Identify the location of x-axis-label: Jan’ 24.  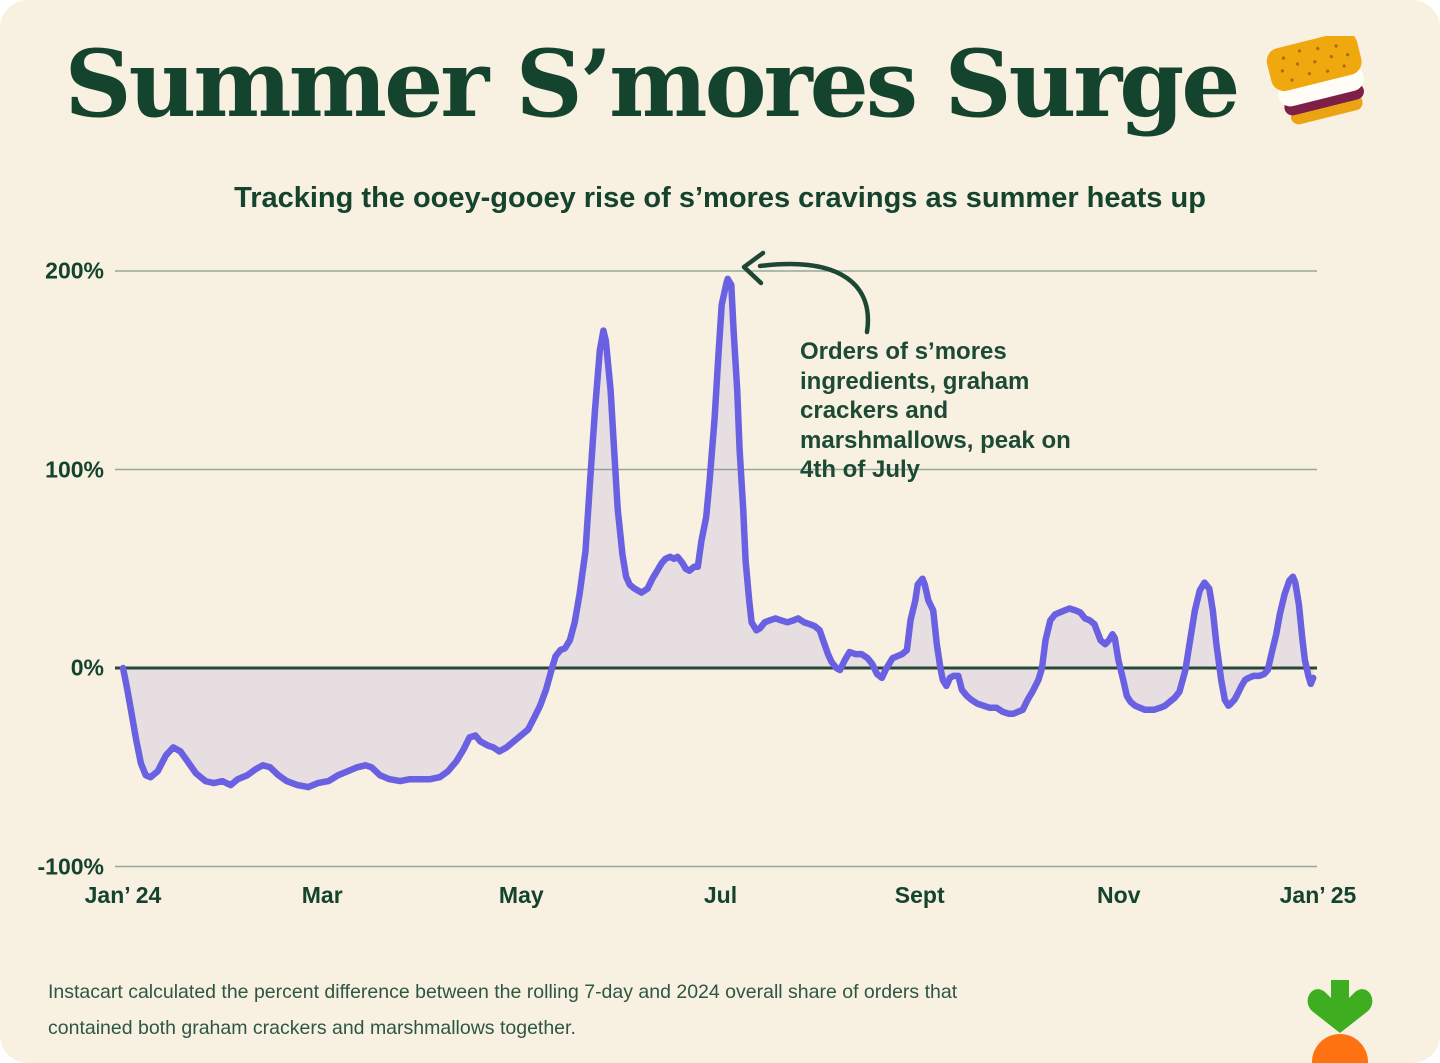
(123, 895).